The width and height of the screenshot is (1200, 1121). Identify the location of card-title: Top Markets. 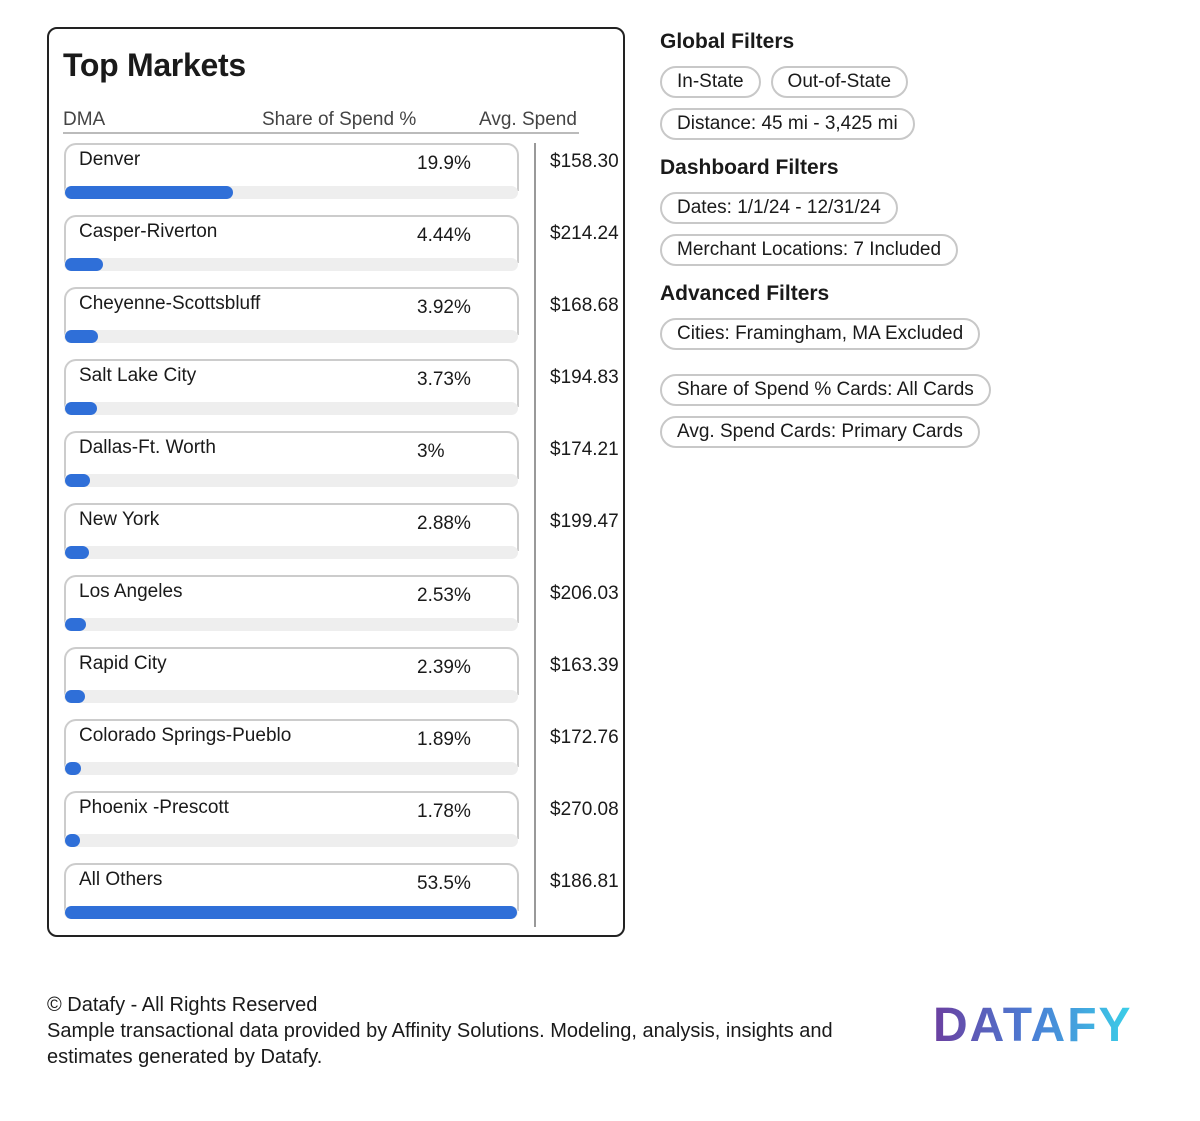
(154, 65).